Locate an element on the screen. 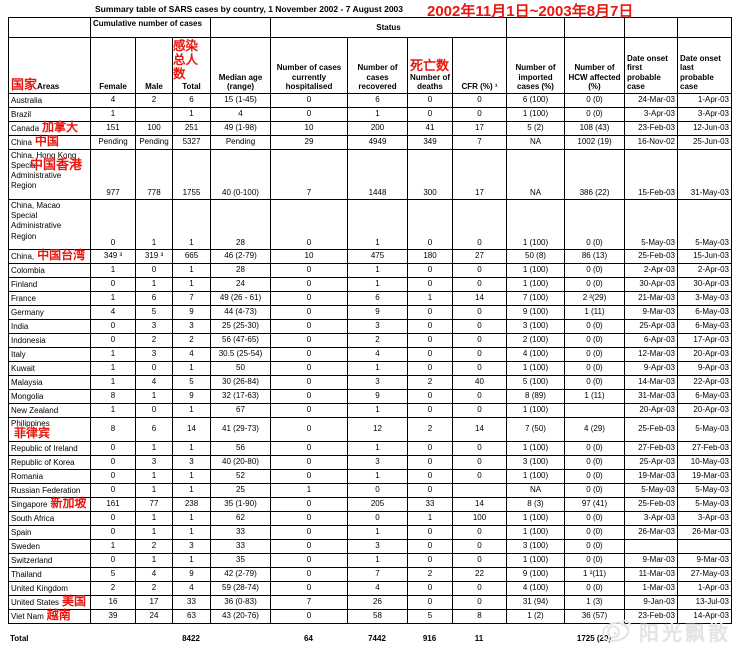 Image resolution: width=739 pixels, height=652 pixels. total-cell: 5 is located at coordinates (191, 382).